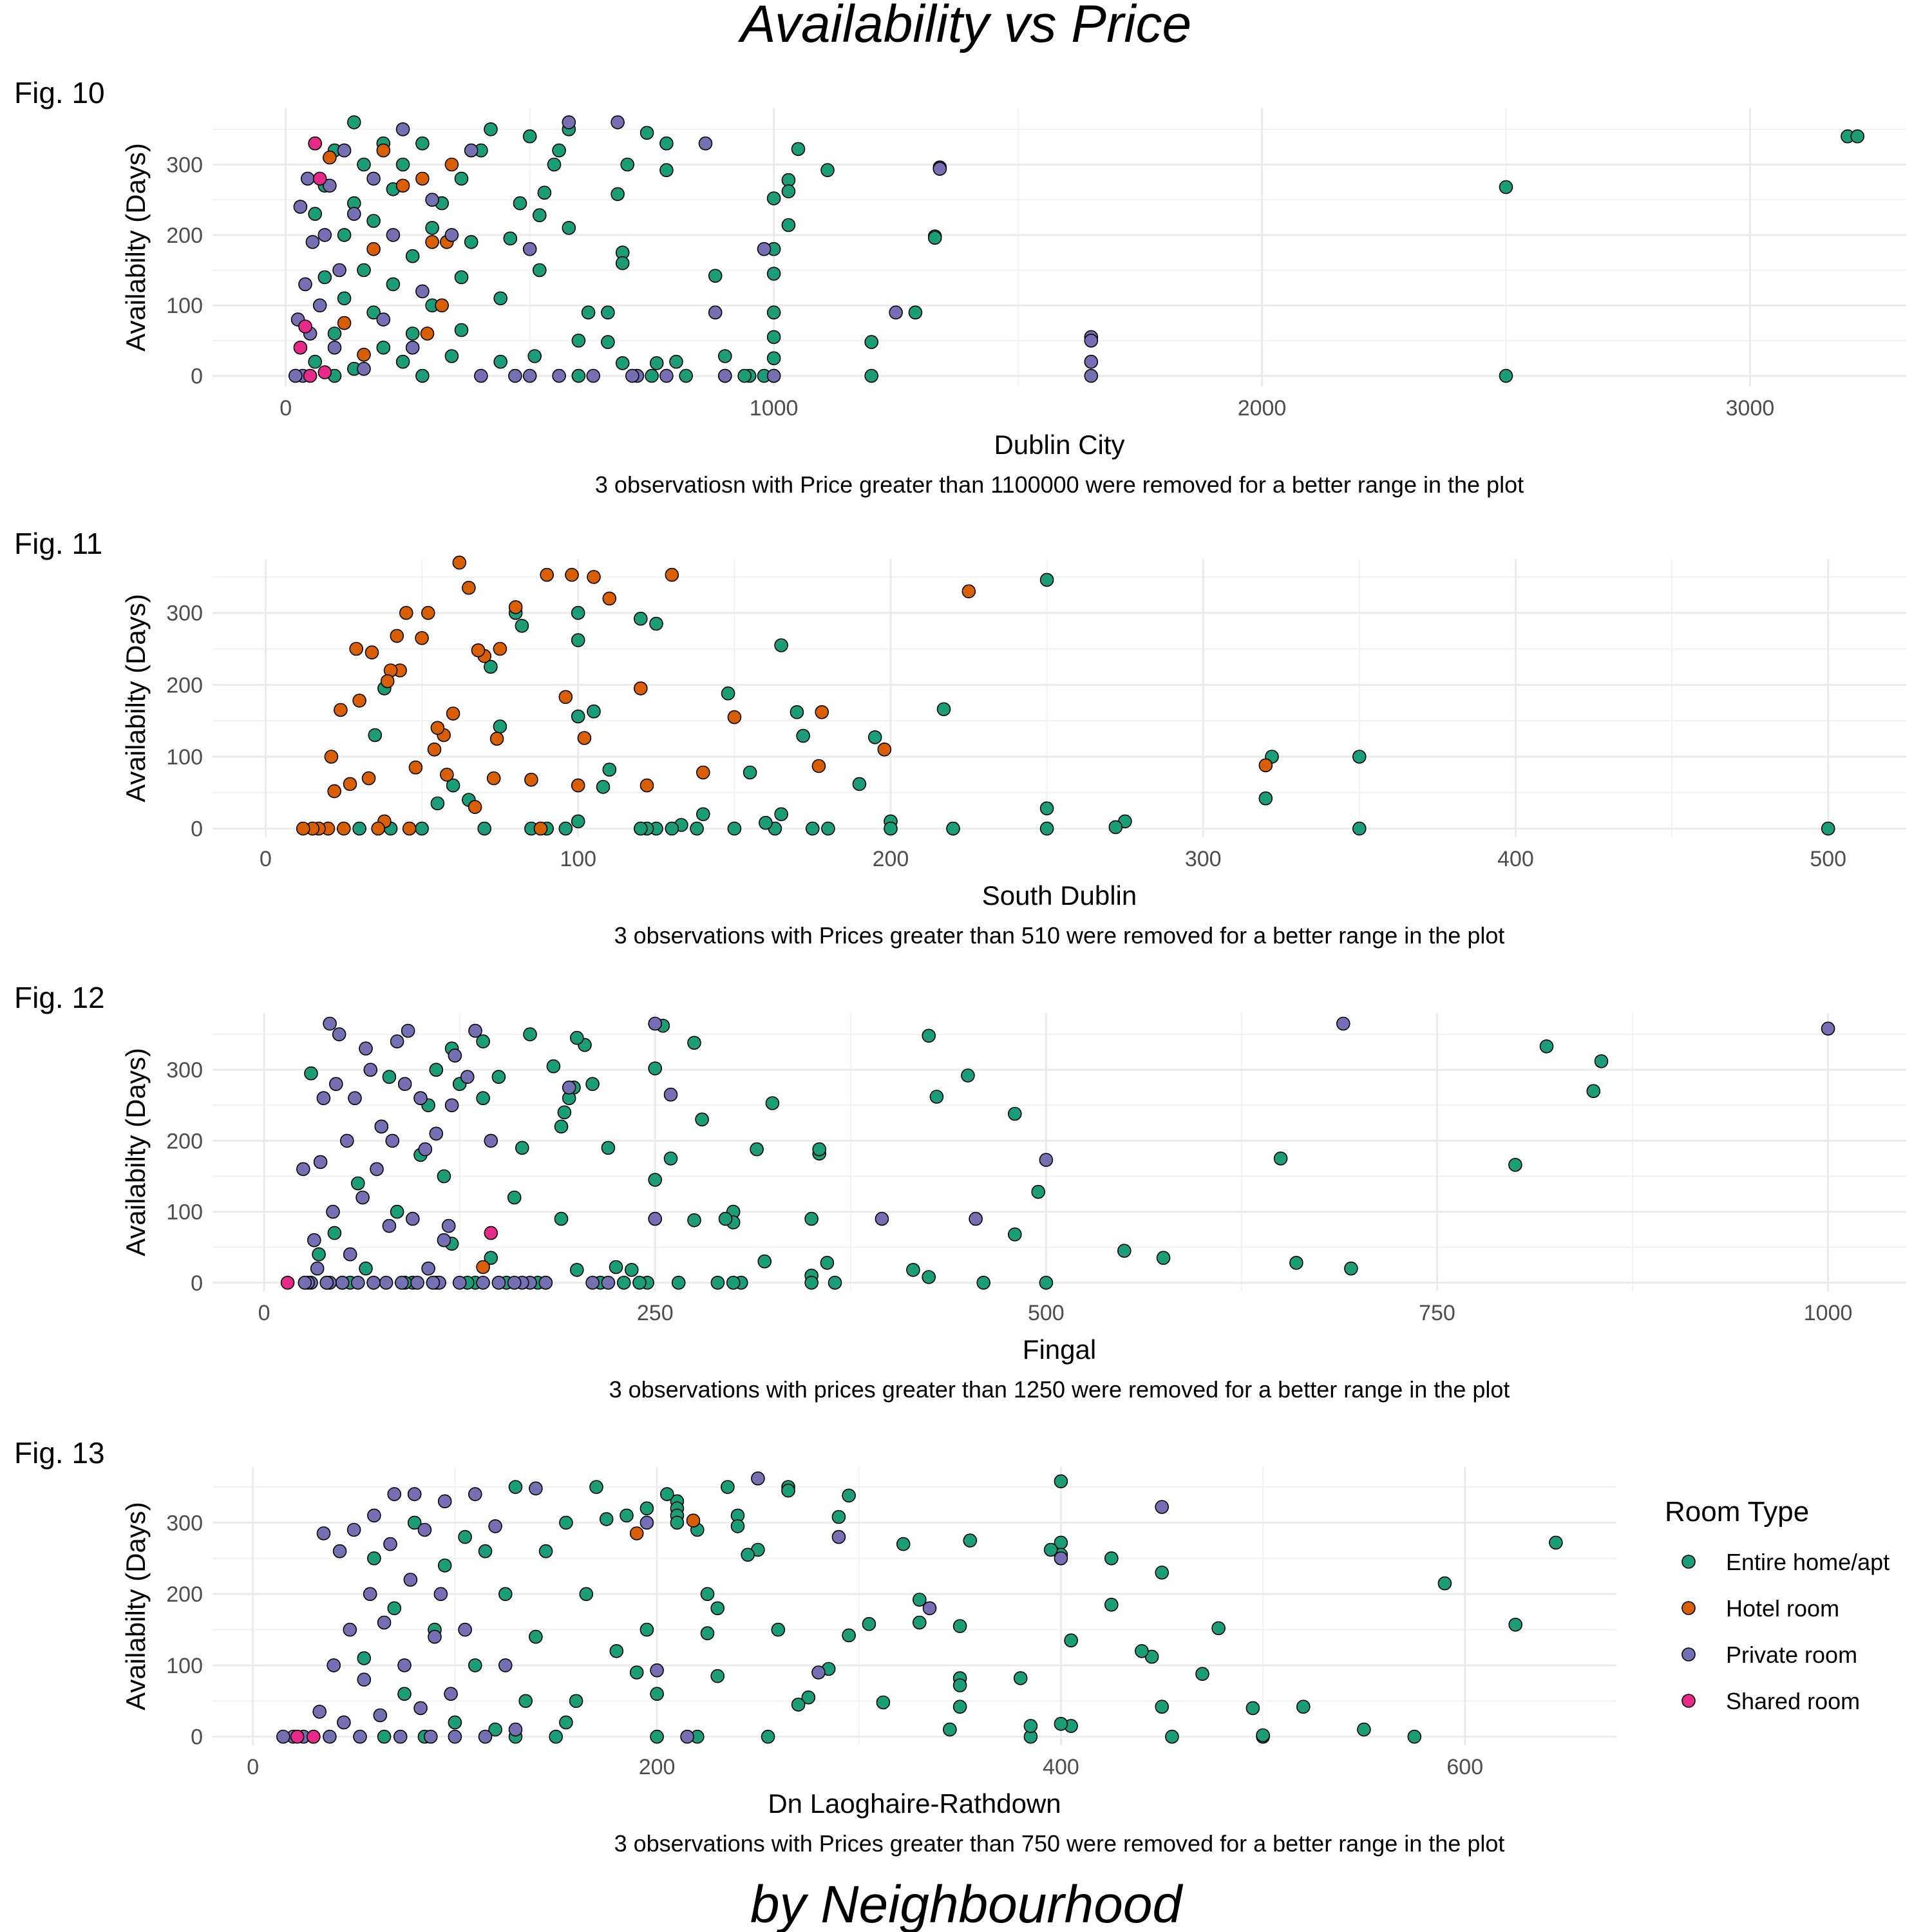 The width and height of the screenshot is (1932, 1932). I want to click on x-tick-label: 0, so click(285, 409).